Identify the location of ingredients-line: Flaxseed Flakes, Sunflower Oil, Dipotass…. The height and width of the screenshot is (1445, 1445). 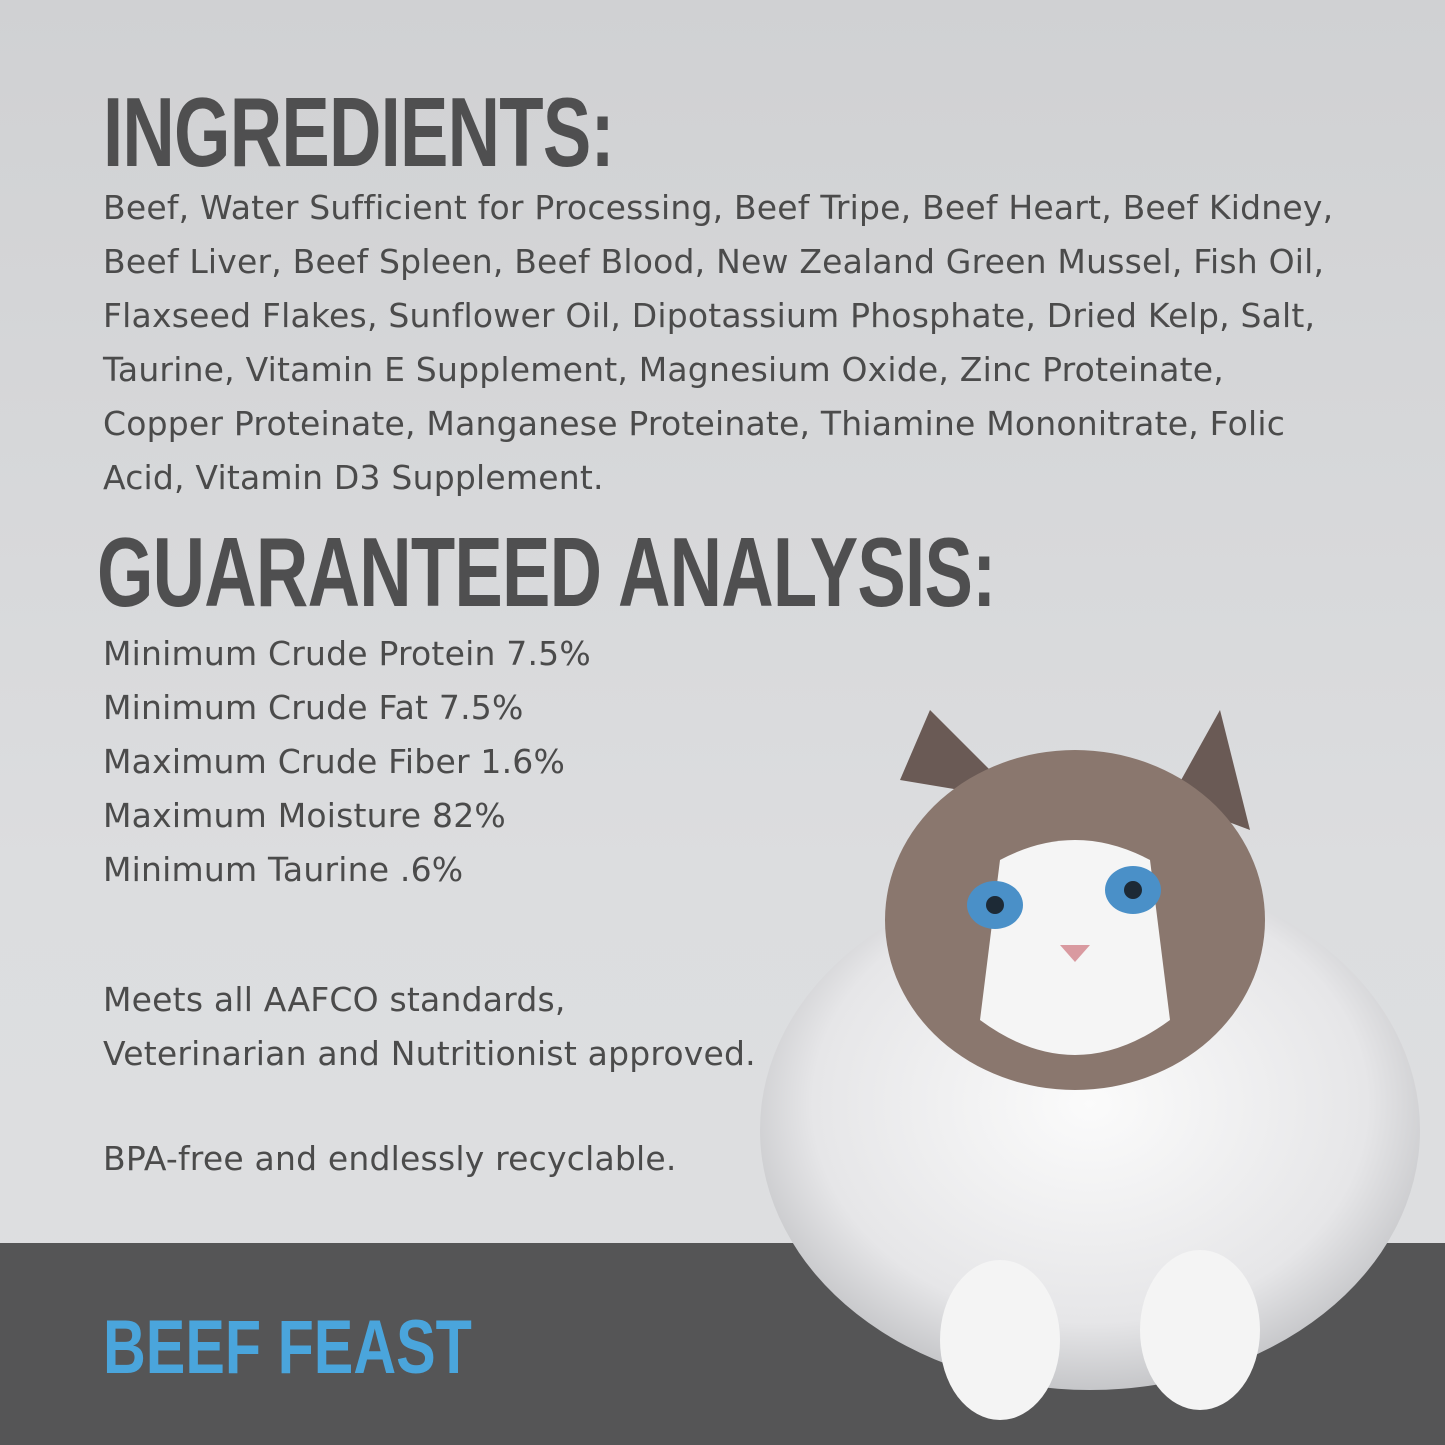
(709, 315).